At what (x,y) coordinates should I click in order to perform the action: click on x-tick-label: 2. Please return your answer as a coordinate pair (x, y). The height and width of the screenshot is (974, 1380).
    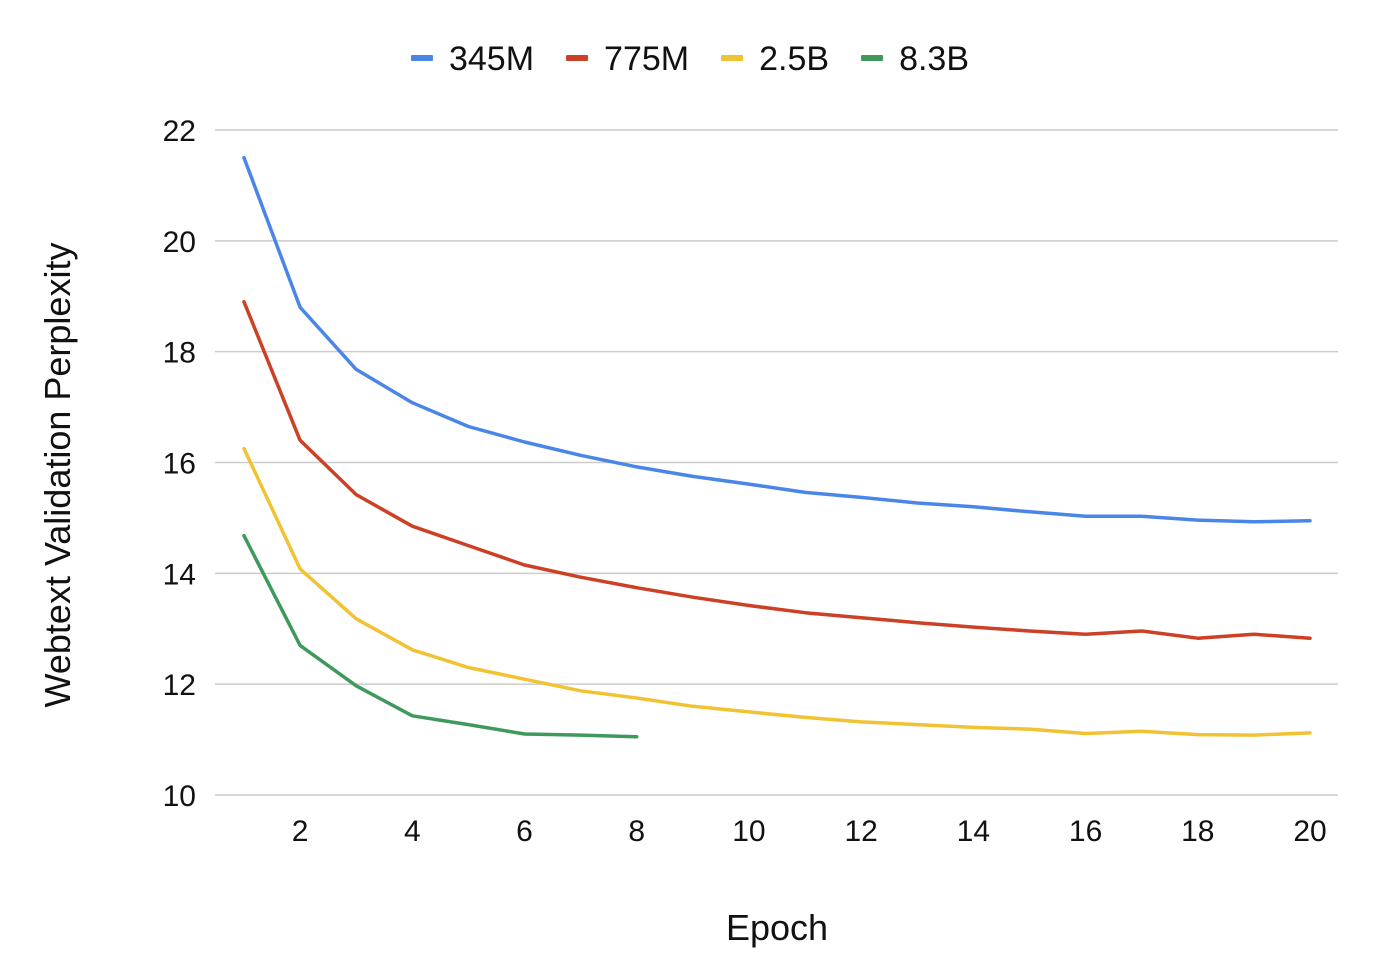
    Looking at the image, I should click on (300, 831).